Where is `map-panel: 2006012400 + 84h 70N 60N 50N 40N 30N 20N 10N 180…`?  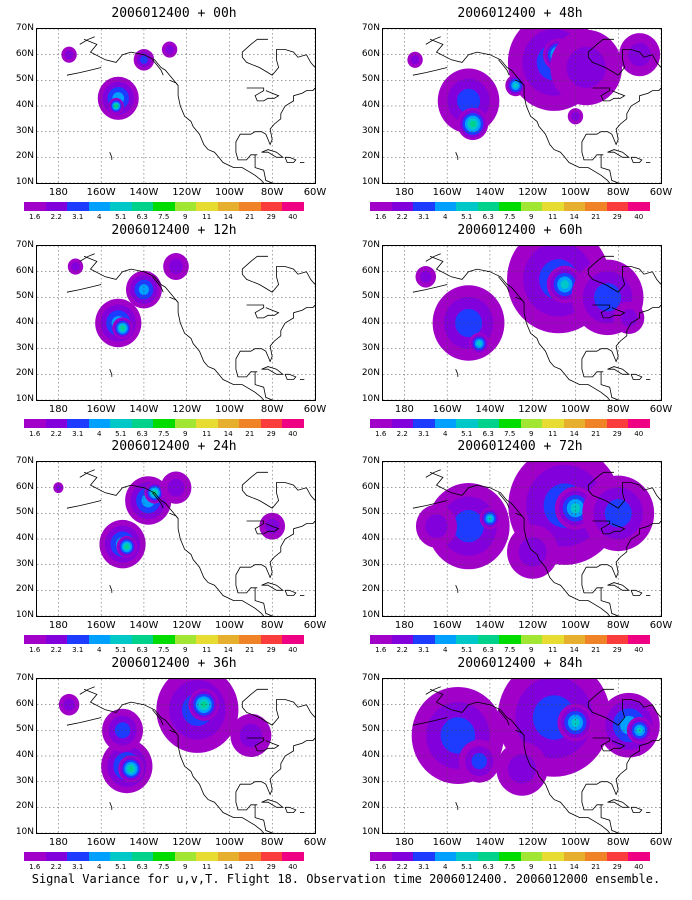 map-panel: 2006012400 + 84h 70N 60N 50N 40N 30N 20N 10N 180… is located at coordinates (515, 763).